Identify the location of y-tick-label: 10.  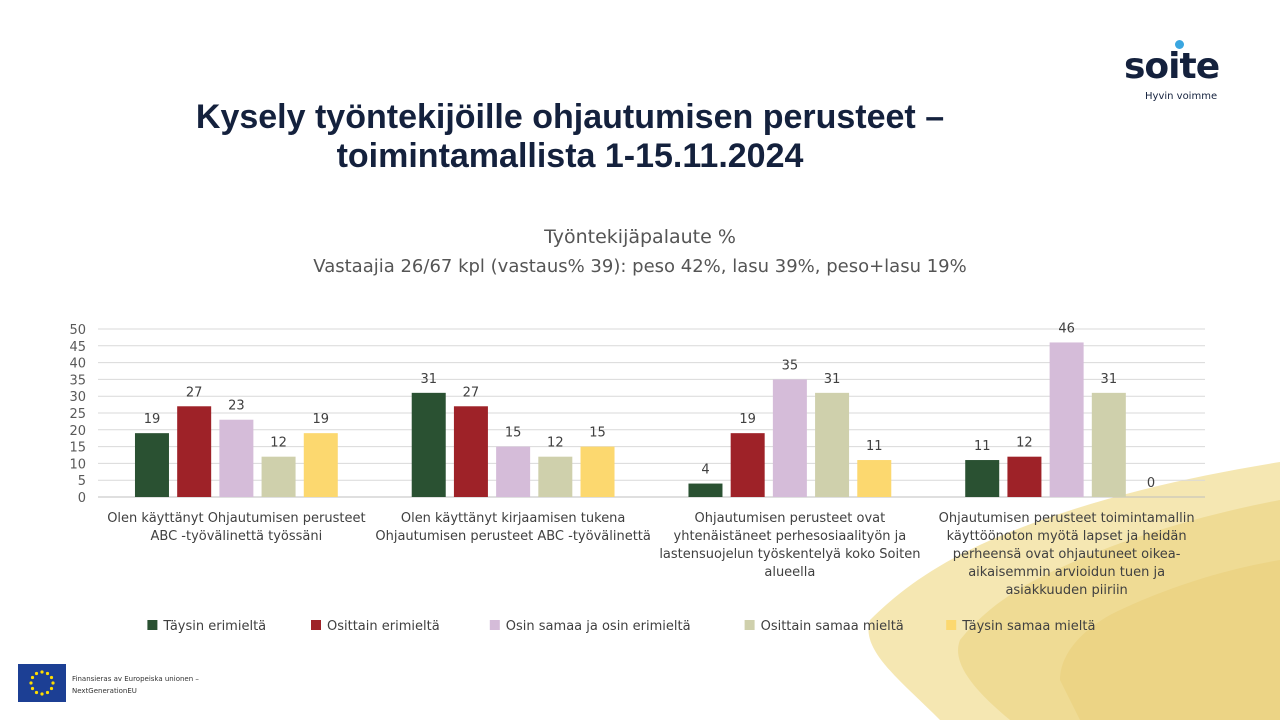
(77, 464).